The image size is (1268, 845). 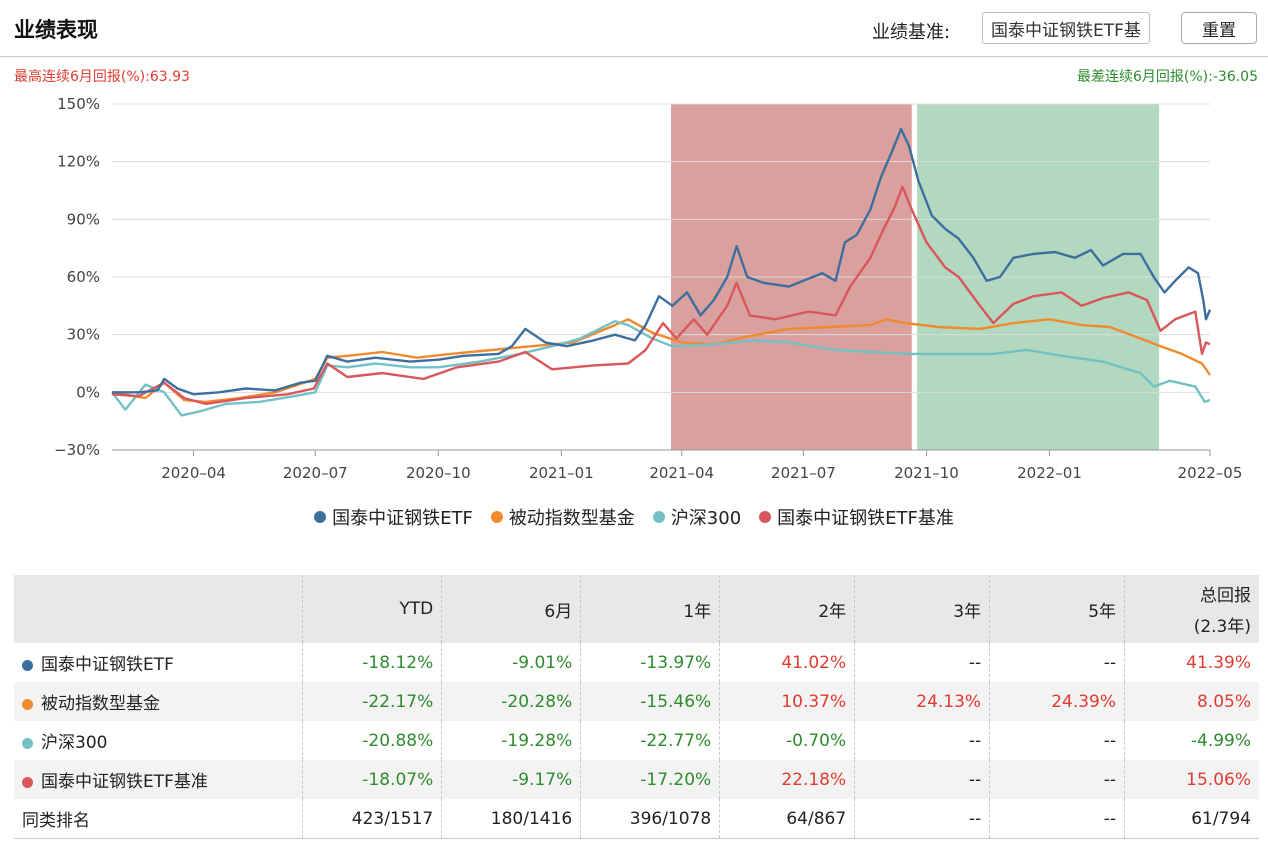 I want to click on legend-item-hs300: 沪深300, so click(x=697, y=517).